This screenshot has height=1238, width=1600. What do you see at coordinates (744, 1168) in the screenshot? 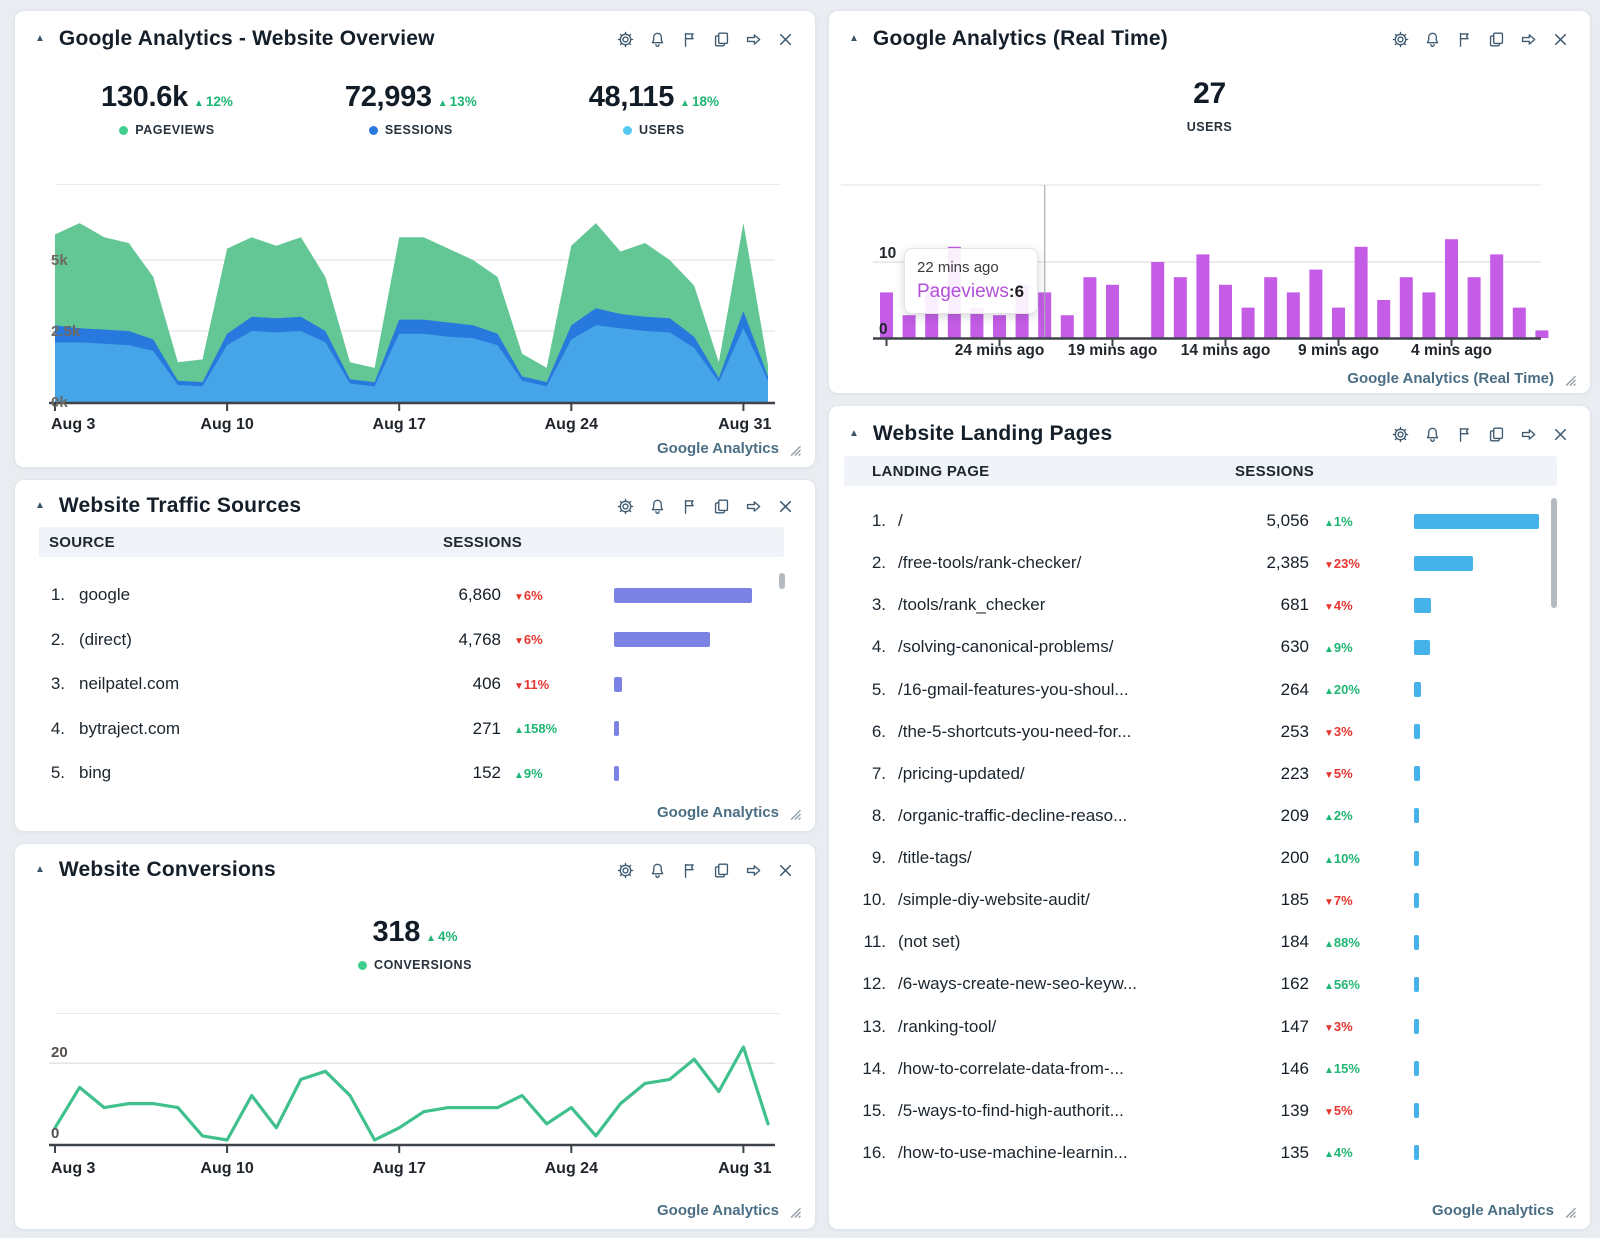
I see `svg-text: Aug 31` at bounding box center [744, 1168].